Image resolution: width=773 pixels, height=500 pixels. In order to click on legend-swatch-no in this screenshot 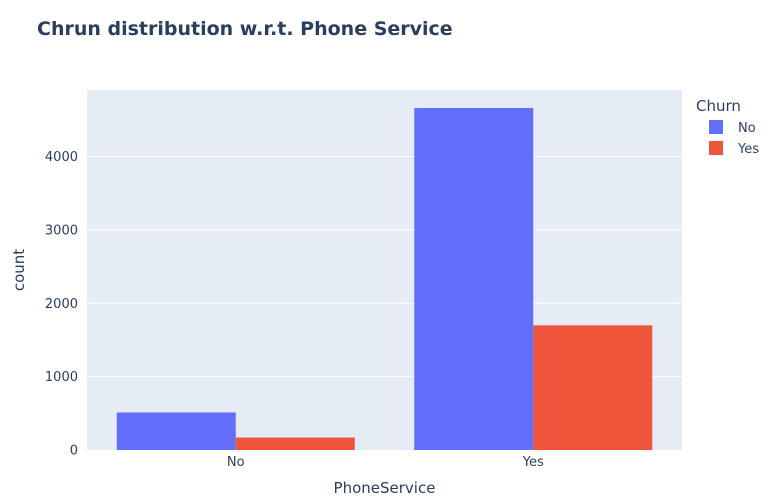, I will do `click(716, 127)`.